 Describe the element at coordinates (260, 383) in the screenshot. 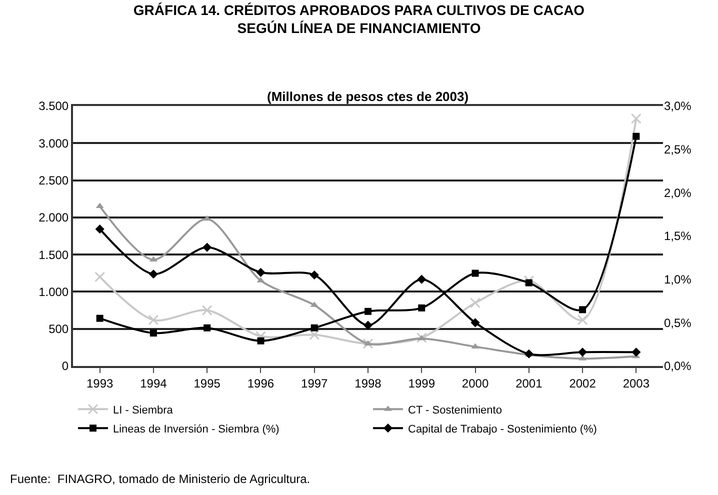

I see `x-tick-label: 1996` at that location.